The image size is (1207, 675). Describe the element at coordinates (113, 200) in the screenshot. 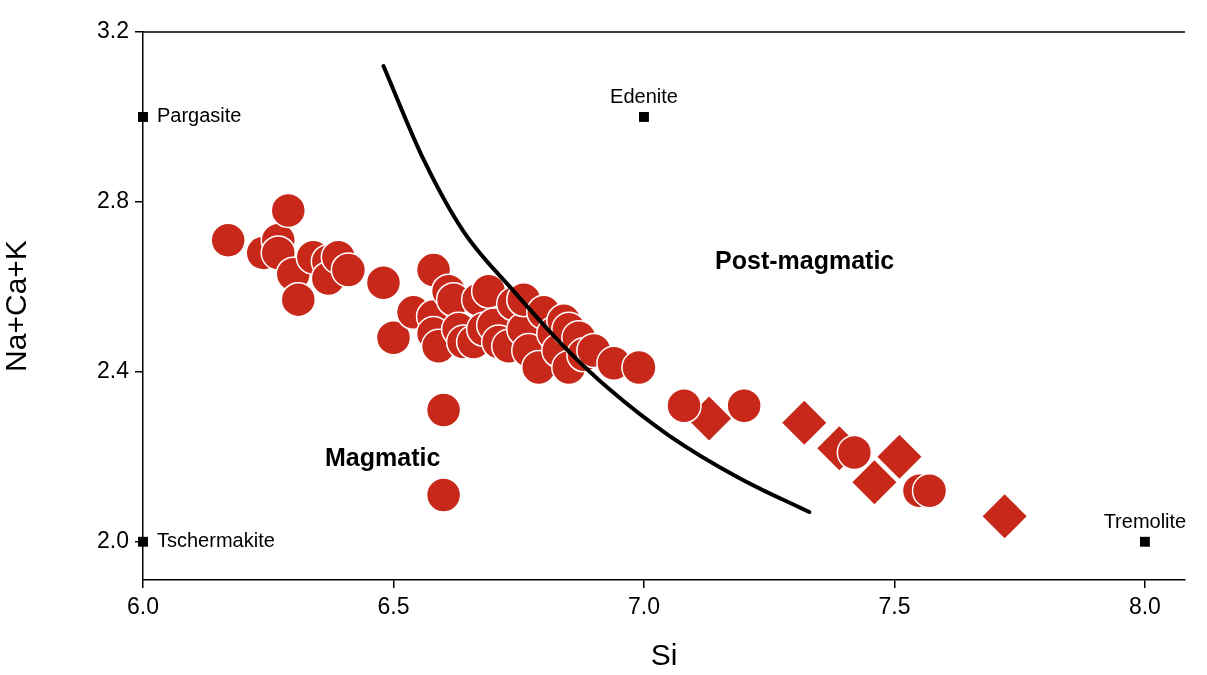

I see `y-tick-label: 2.8` at that location.